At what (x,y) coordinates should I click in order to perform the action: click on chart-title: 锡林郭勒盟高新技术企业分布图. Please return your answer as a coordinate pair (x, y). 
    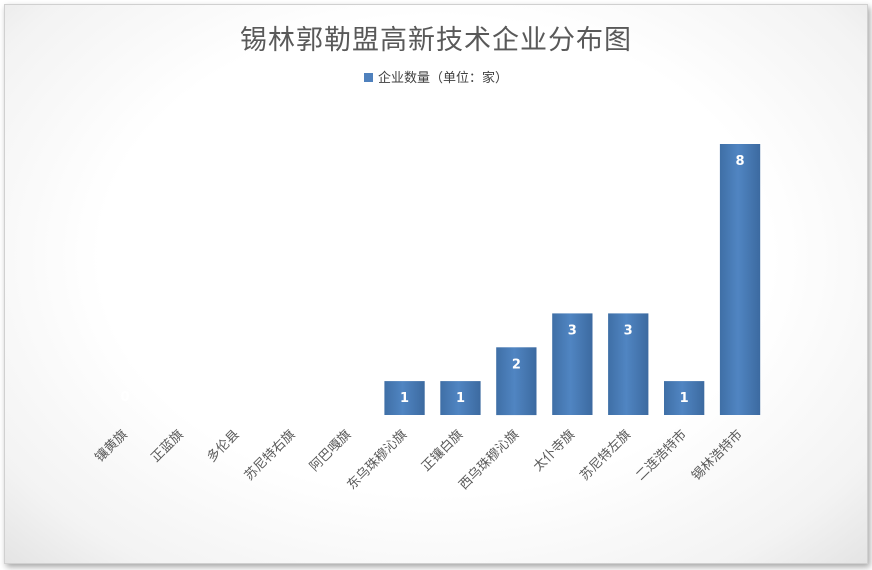
    Looking at the image, I should click on (436, 40).